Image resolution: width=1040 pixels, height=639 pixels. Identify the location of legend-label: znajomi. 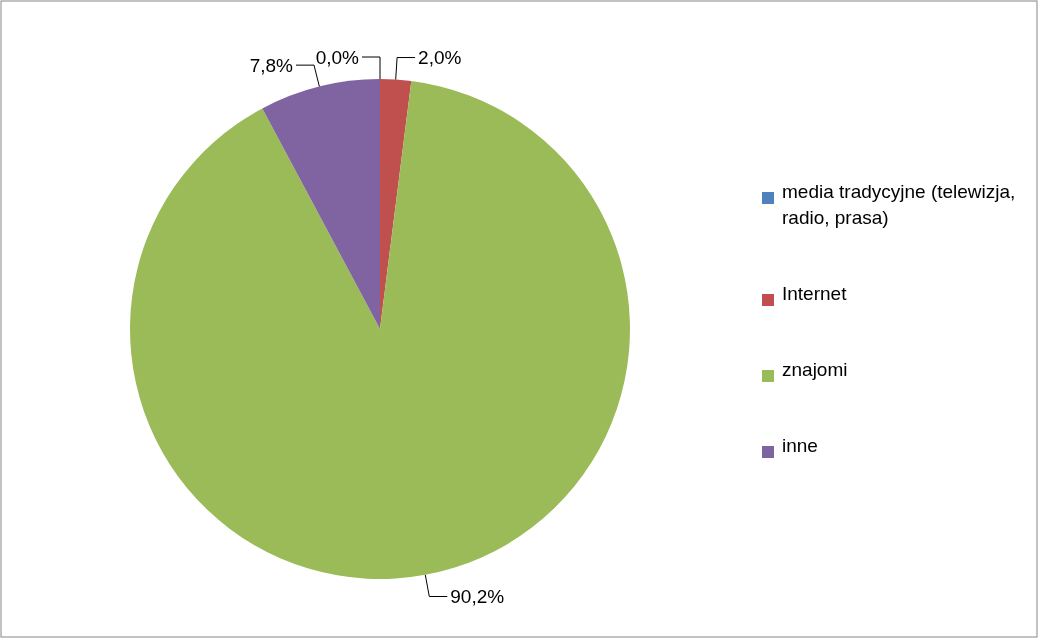
(815, 369).